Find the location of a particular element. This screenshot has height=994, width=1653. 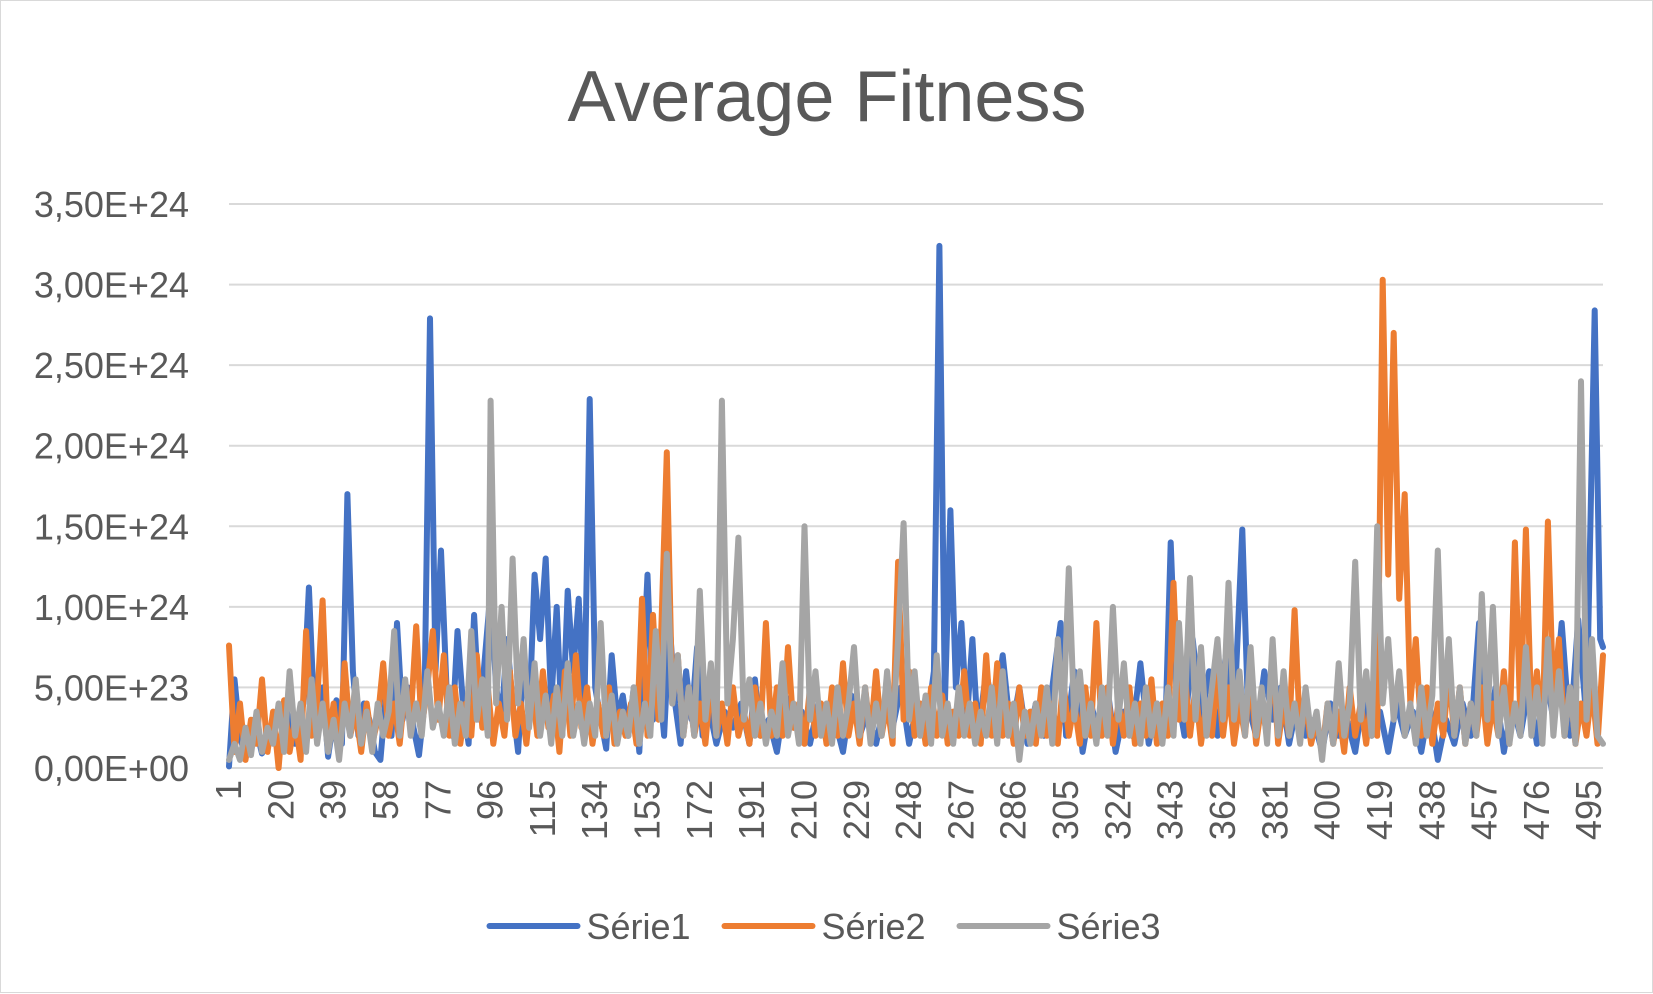

x-tick-label: 191 is located at coordinates (751, 810).